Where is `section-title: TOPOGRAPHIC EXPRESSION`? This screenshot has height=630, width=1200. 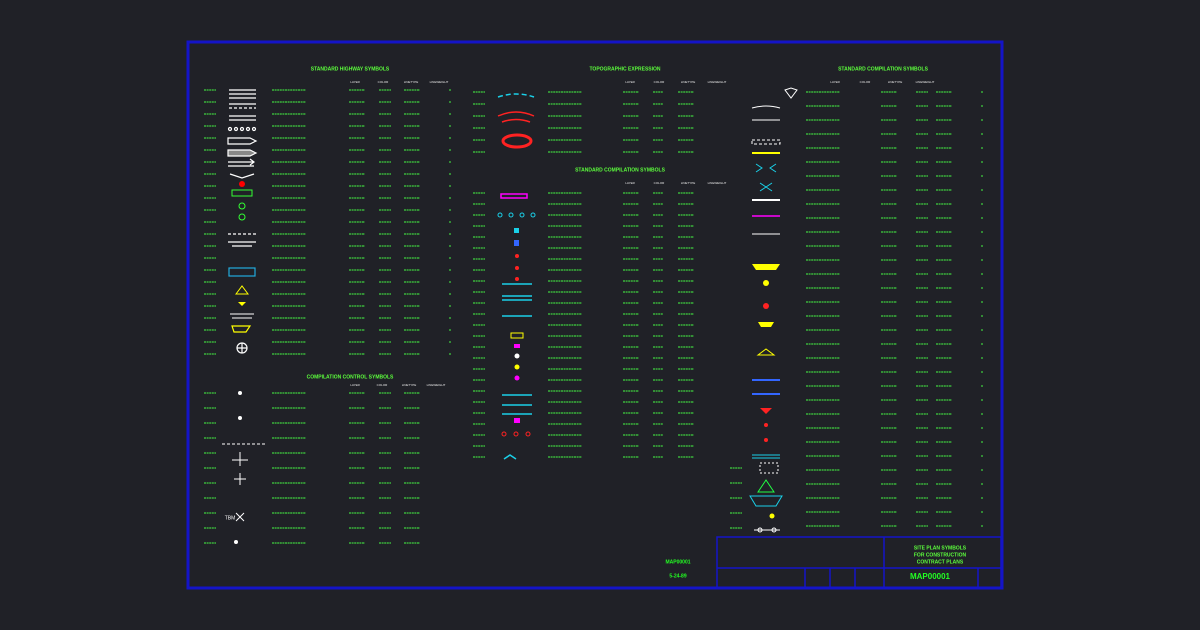
section-title: TOPOGRAPHIC EXPRESSION is located at coordinates (624, 69).